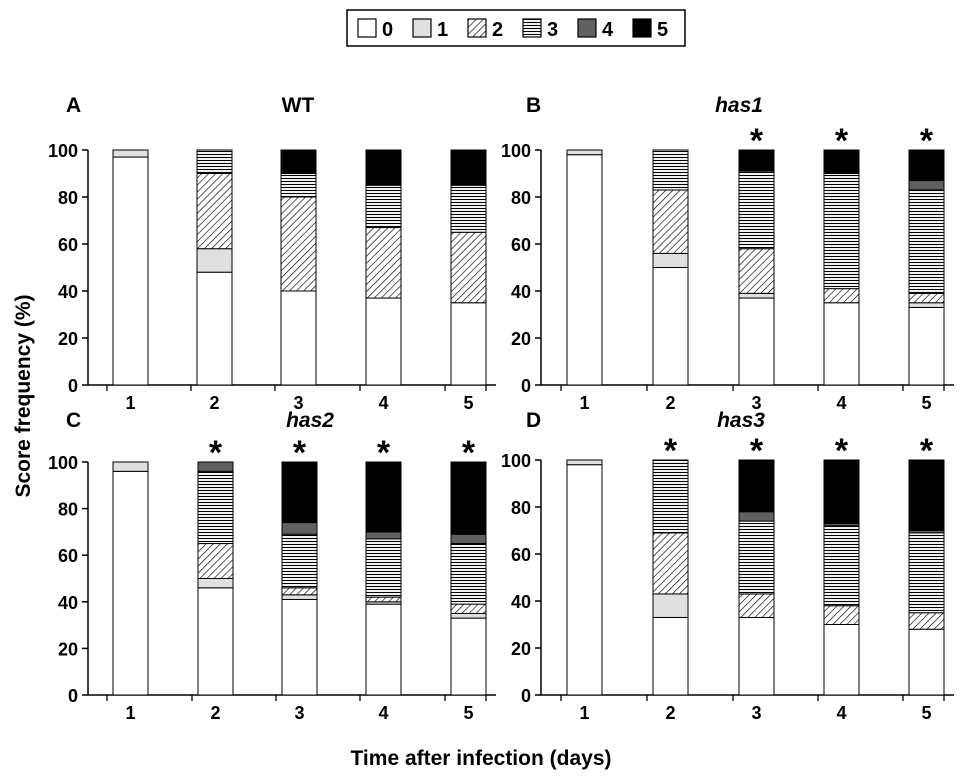 This screenshot has height=780, width=962. I want to click on panel-letter: B, so click(533, 105).